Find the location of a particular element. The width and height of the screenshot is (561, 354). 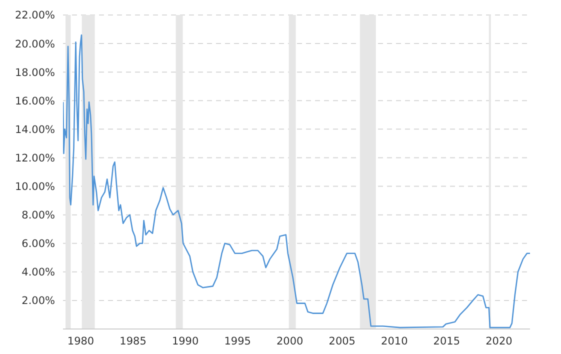

y-tick-label: 16.00% is located at coordinates (35, 101).